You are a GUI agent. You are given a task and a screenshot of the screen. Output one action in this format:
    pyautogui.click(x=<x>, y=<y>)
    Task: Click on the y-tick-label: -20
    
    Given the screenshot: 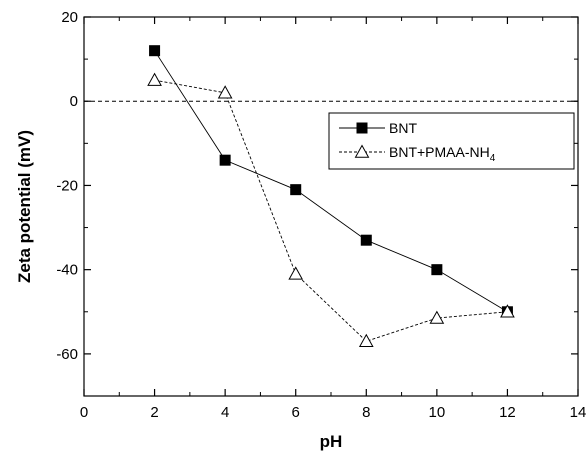 What is the action you would take?
    pyautogui.click(x=67, y=185)
    